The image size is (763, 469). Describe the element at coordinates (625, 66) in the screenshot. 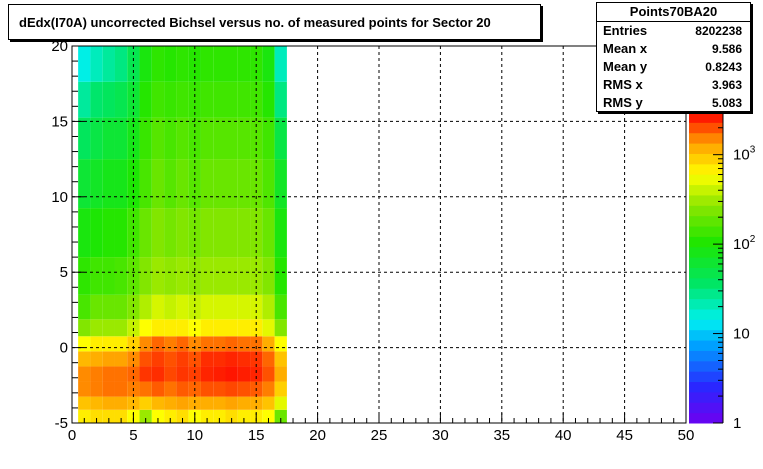

I see `stats-label: Mean y` at that location.